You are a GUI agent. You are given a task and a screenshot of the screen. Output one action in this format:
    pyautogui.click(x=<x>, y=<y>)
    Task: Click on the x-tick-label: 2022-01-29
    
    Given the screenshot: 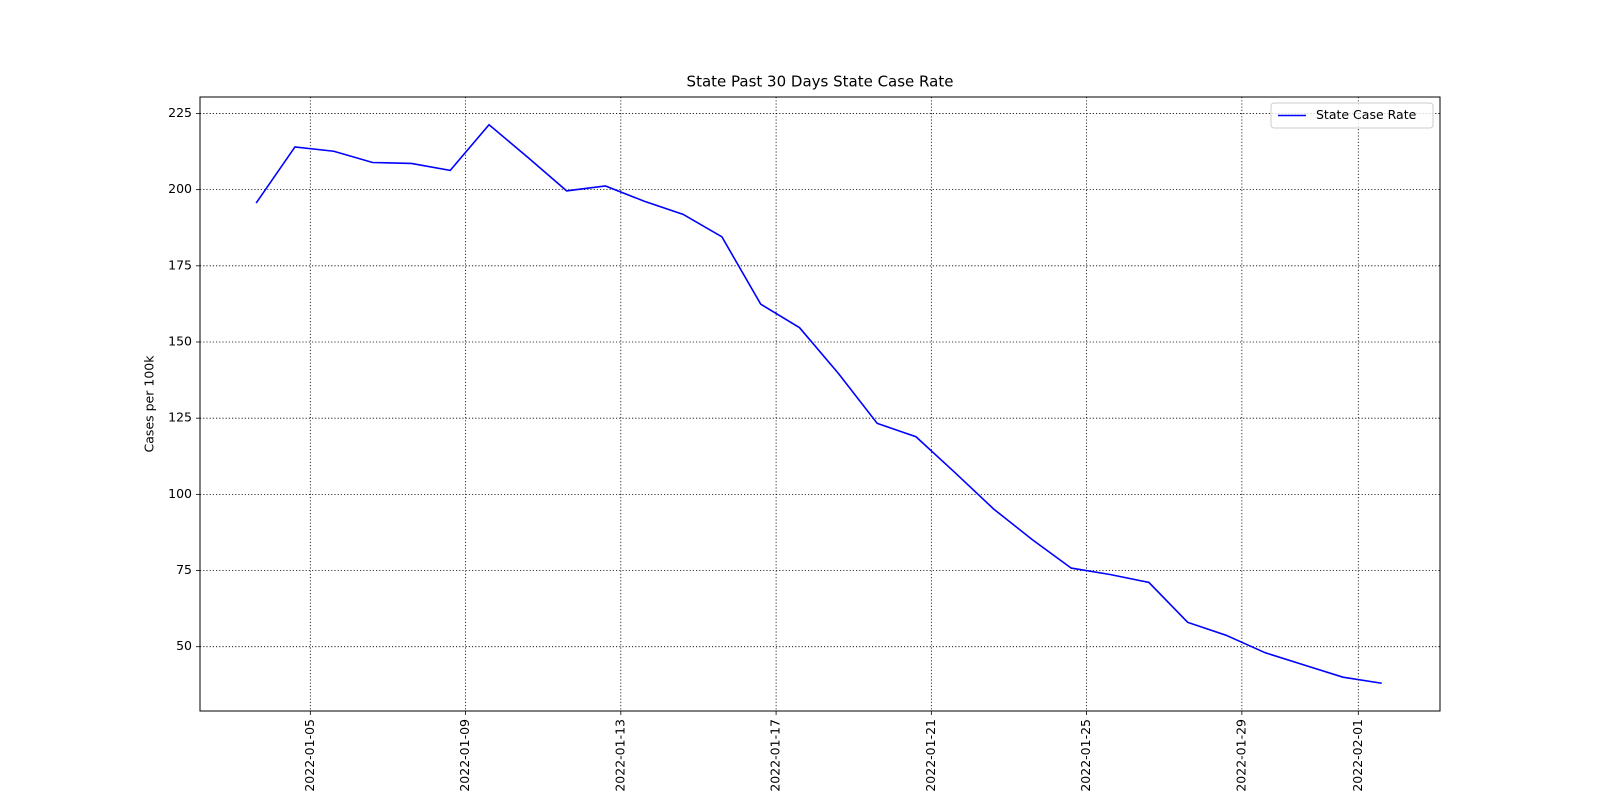 What is the action you would take?
    pyautogui.click(x=1240, y=755)
    